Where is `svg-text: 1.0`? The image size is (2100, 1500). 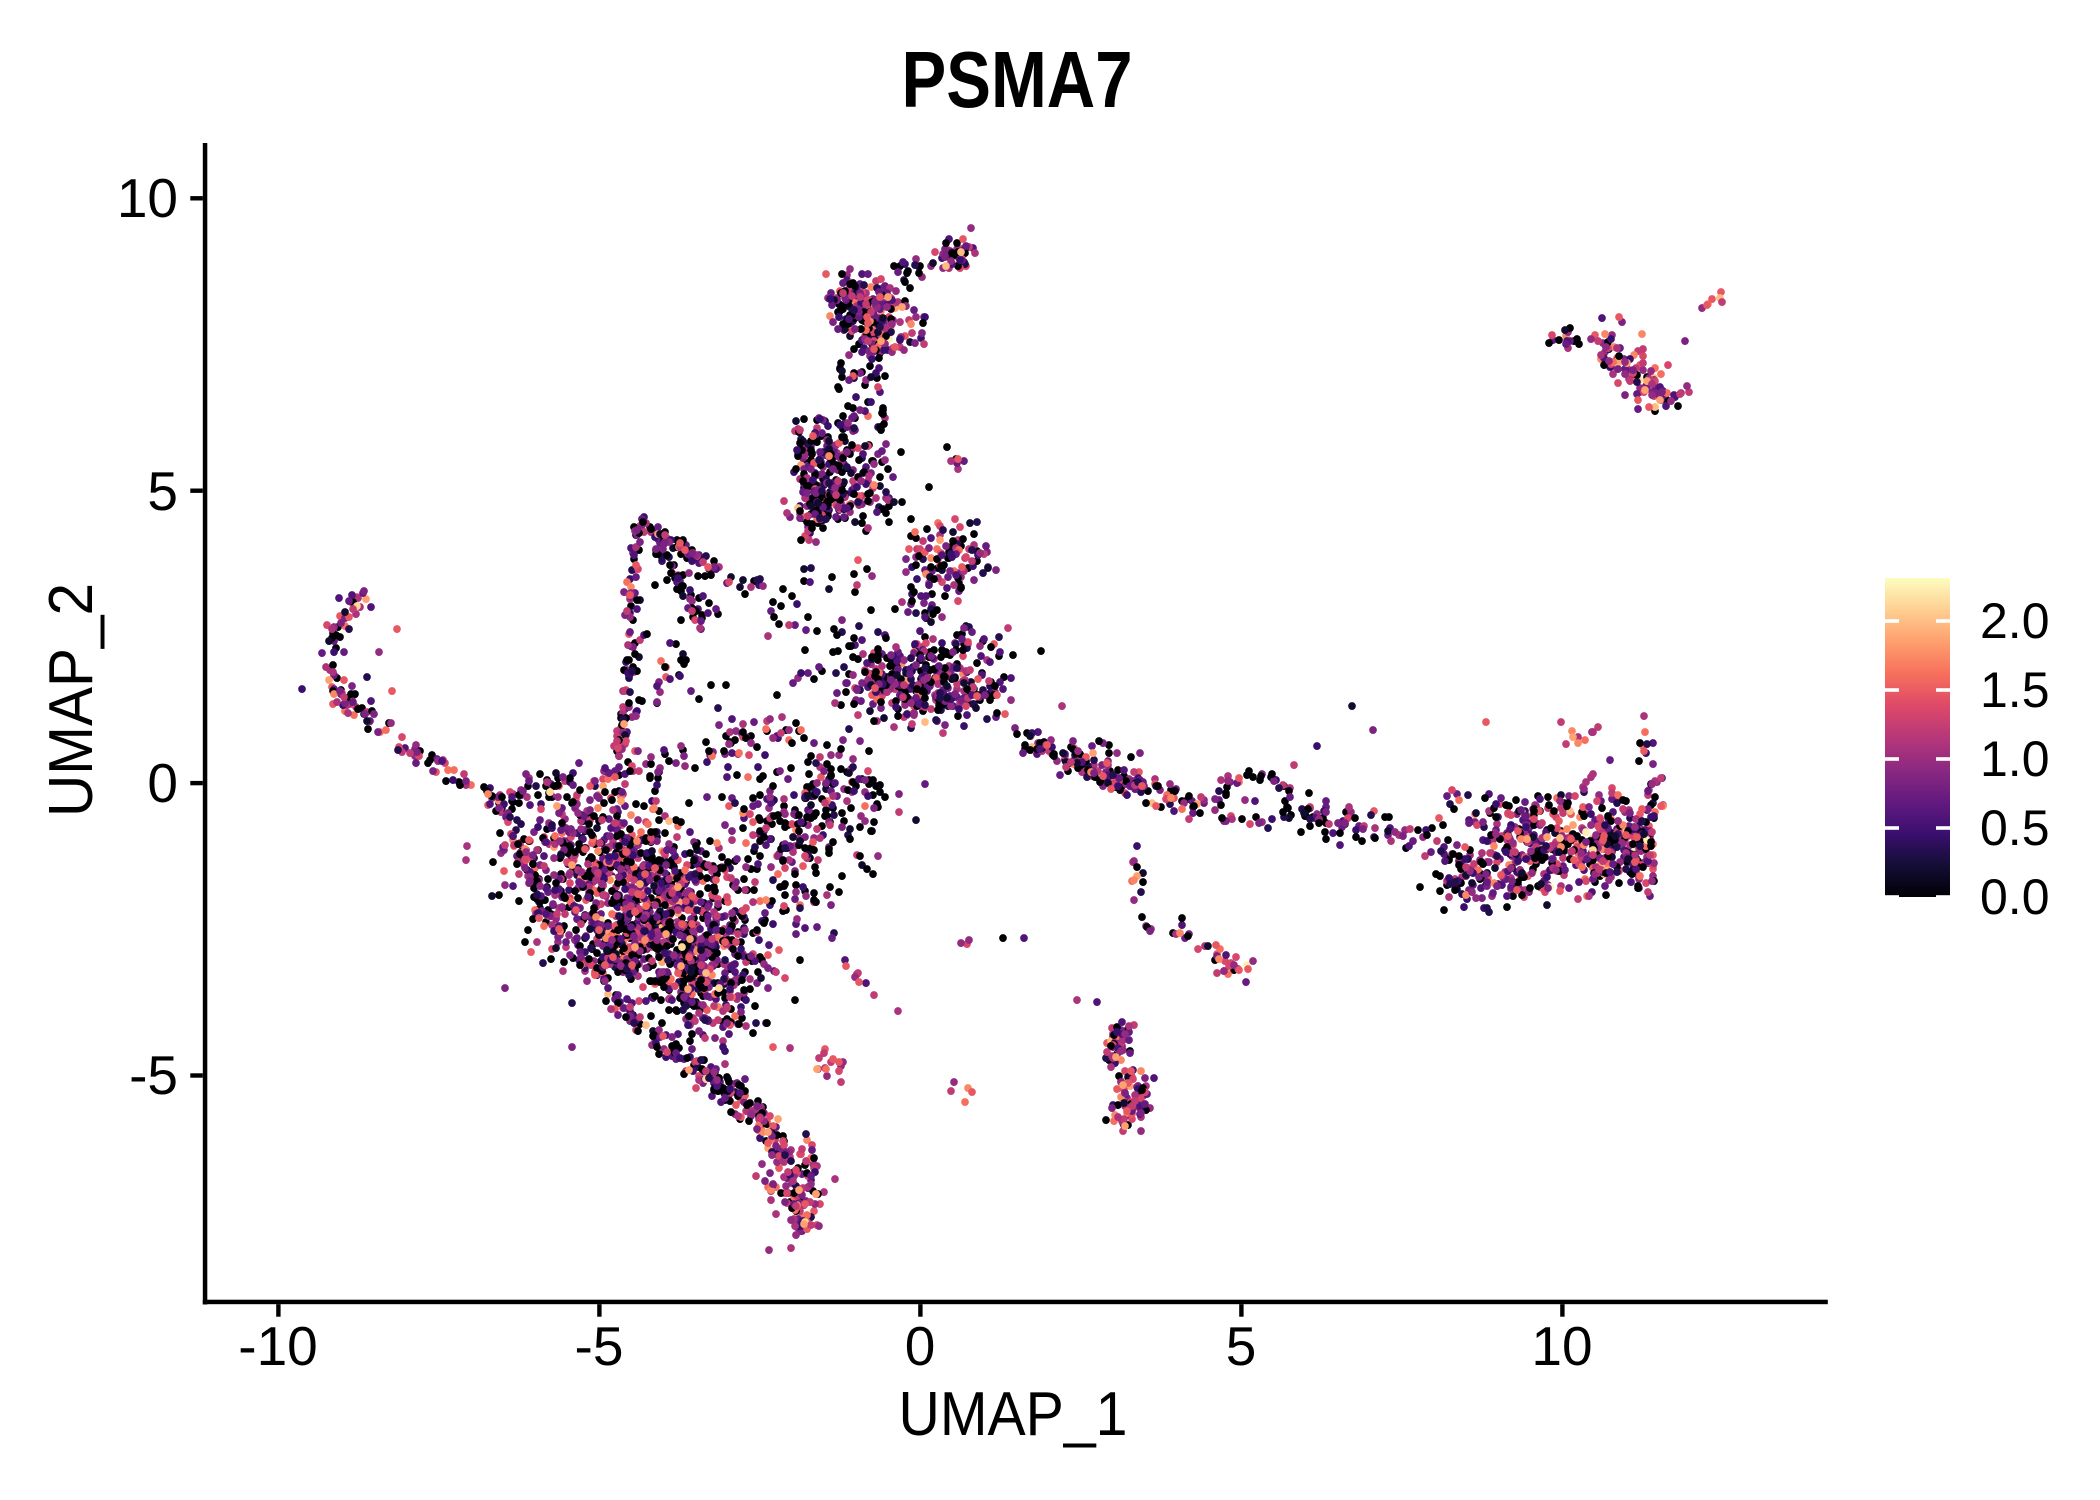 svg-text: 1.0 is located at coordinates (2015, 759).